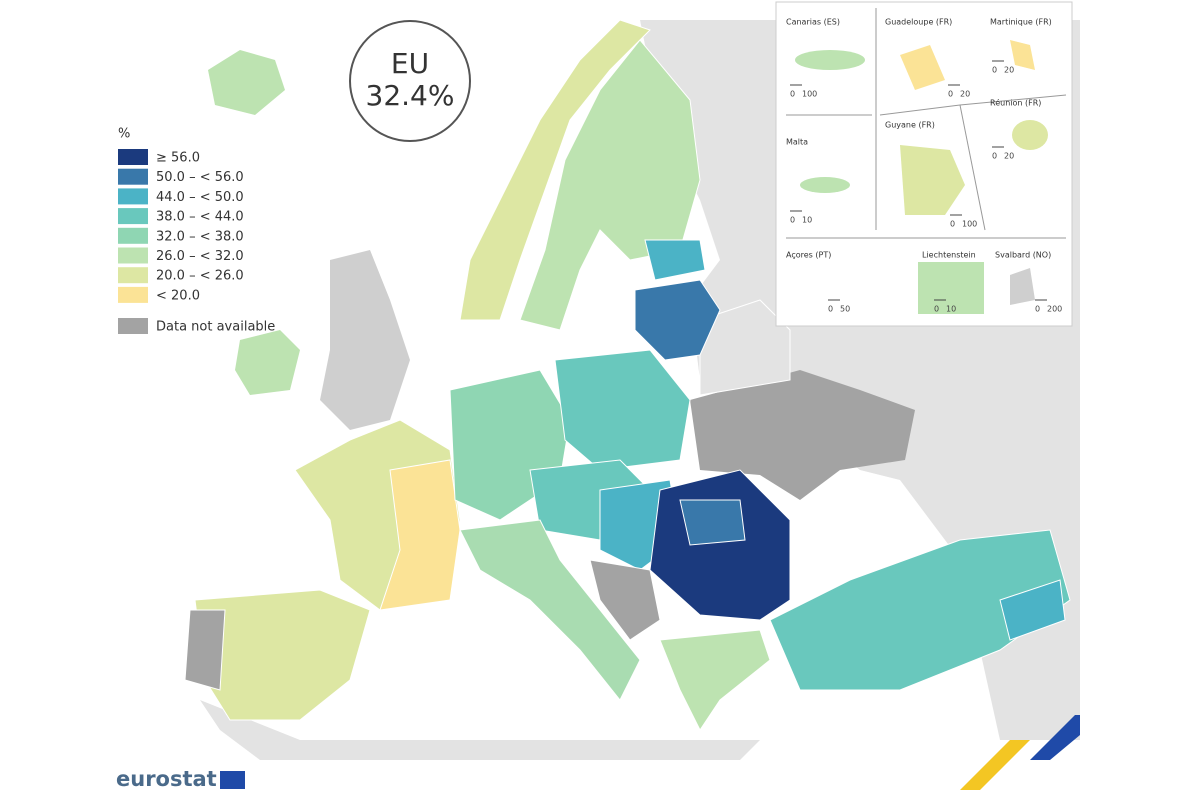 This screenshot has width=1200, height=800. Describe the element at coordinates (610, 185) in the screenshot. I see `nordic` at that location.